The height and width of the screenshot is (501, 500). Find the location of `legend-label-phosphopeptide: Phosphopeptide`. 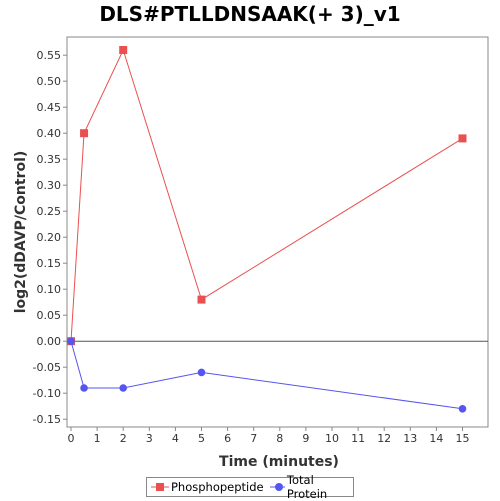

legend-label-phosphopeptide: Phosphopeptide is located at coordinates (217, 487).